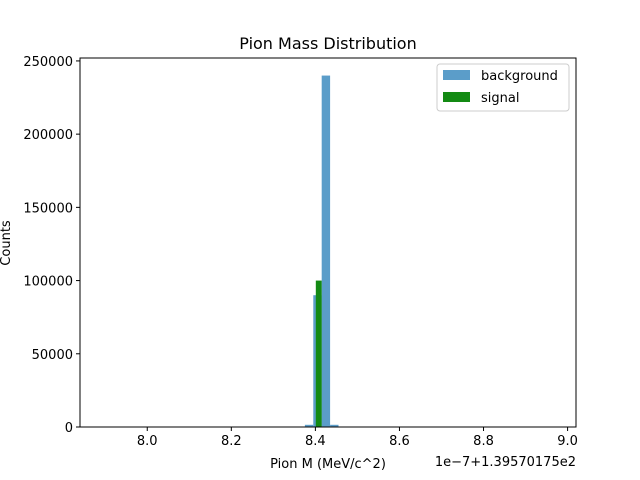 This screenshot has width=640, height=480. Describe the element at coordinates (51, 245) in the screenshot. I see `y-axis-ticks: 0 50000 100000 150000 200000 250000` at that location.